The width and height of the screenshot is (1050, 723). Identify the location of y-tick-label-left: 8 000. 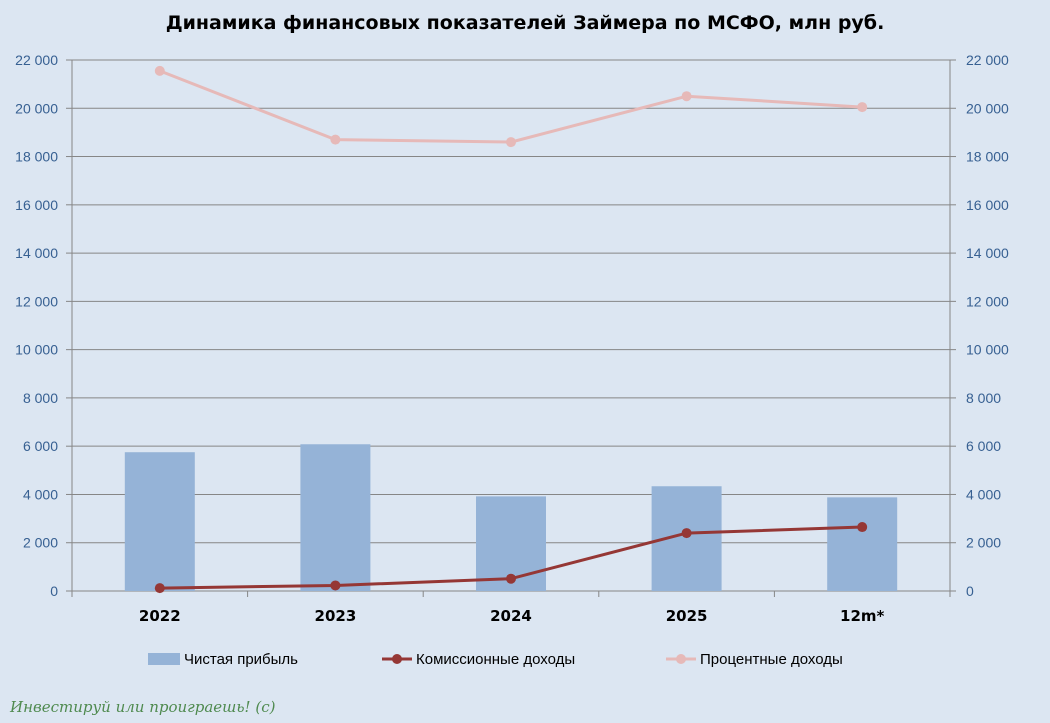
(40, 398).